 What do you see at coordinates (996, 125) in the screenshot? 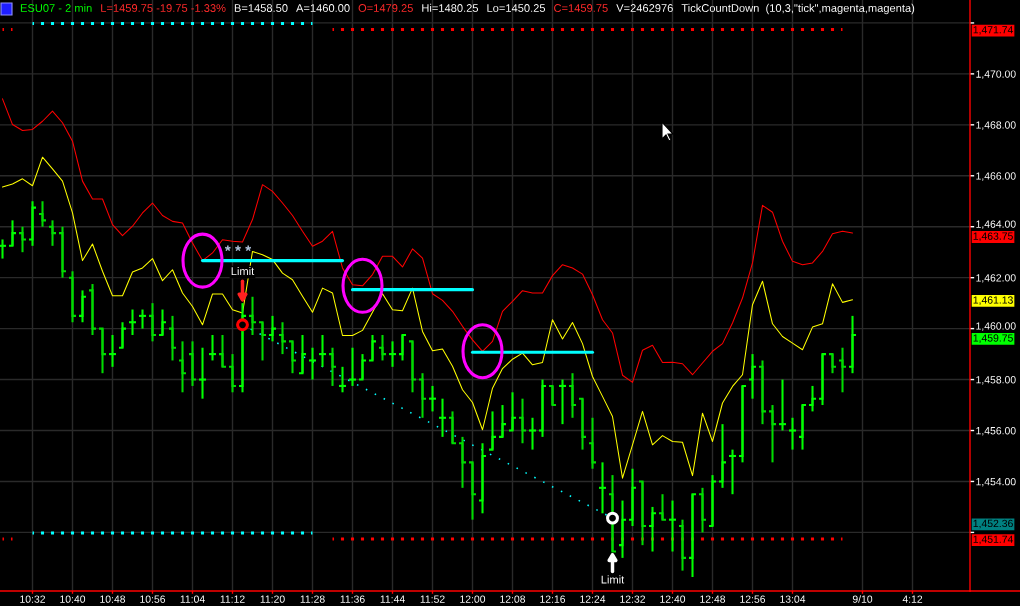
I see `y-tick-label: 1,468.00` at bounding box center [996, 125].